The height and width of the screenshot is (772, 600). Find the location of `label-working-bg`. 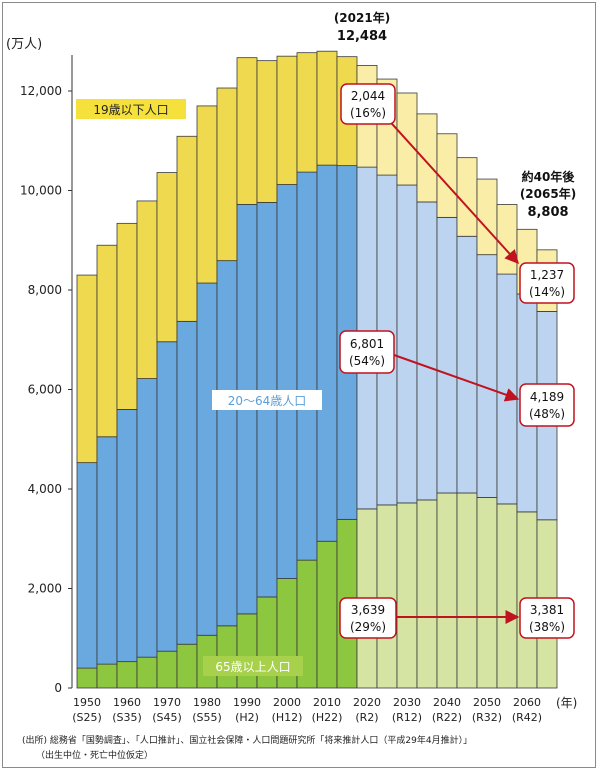

label-working-bg is located at coordinates (267, 400).